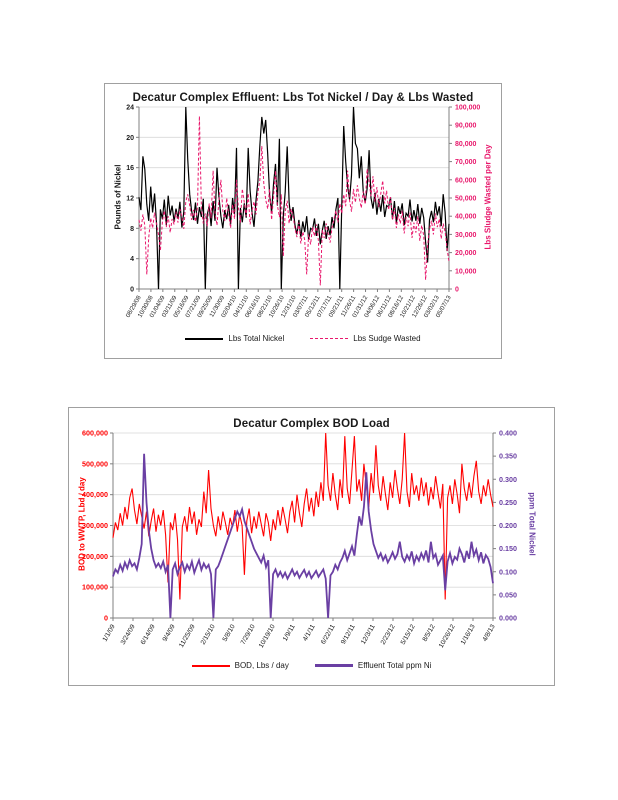 Image resolution: width=618 pixels, height=800 pixels. I want to click on y-right-tick-label: 0.100, so click(508, 571).